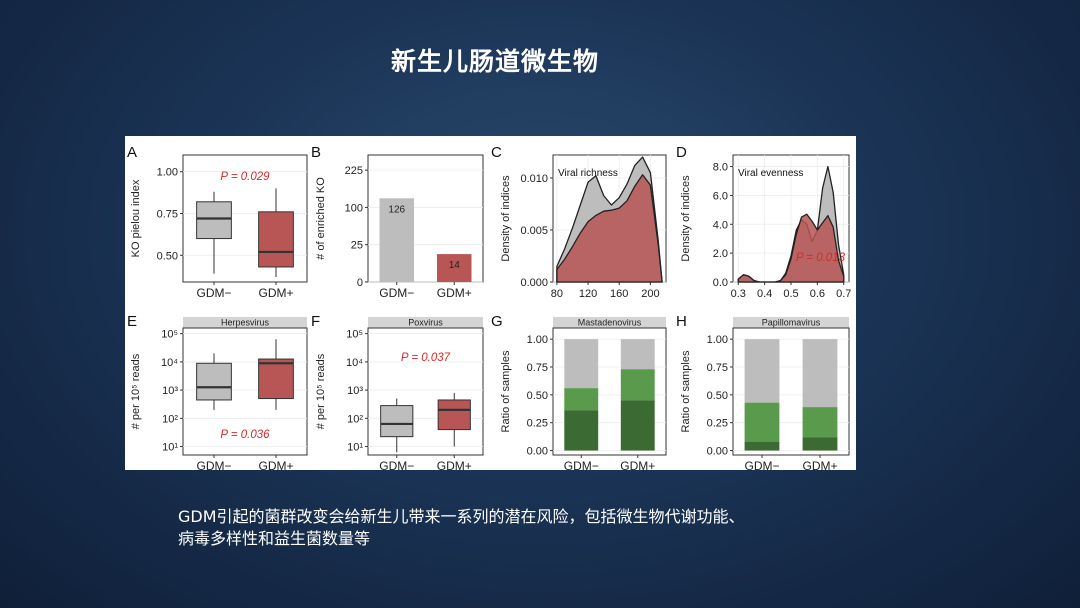  What do you see at coordinates (506, 218) in the screenshot?
I see `y-axis-label: Density of indices` at bounding box center [506, 218].